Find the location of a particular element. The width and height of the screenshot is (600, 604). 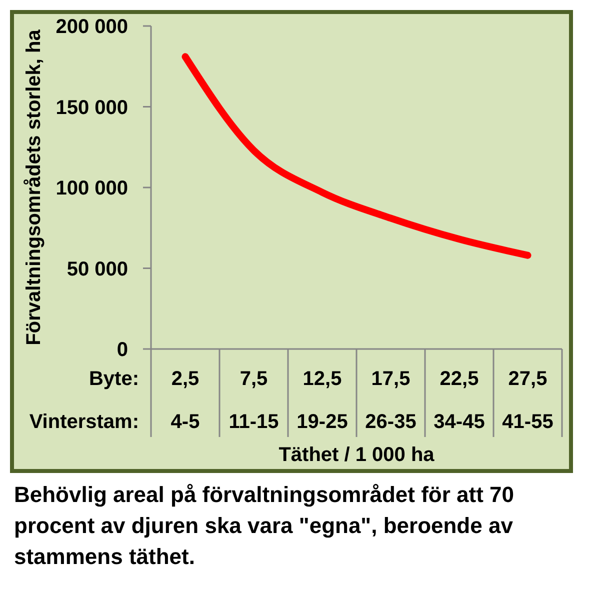

y-tick-label: 50 000 is located at coordinates (97, 269).